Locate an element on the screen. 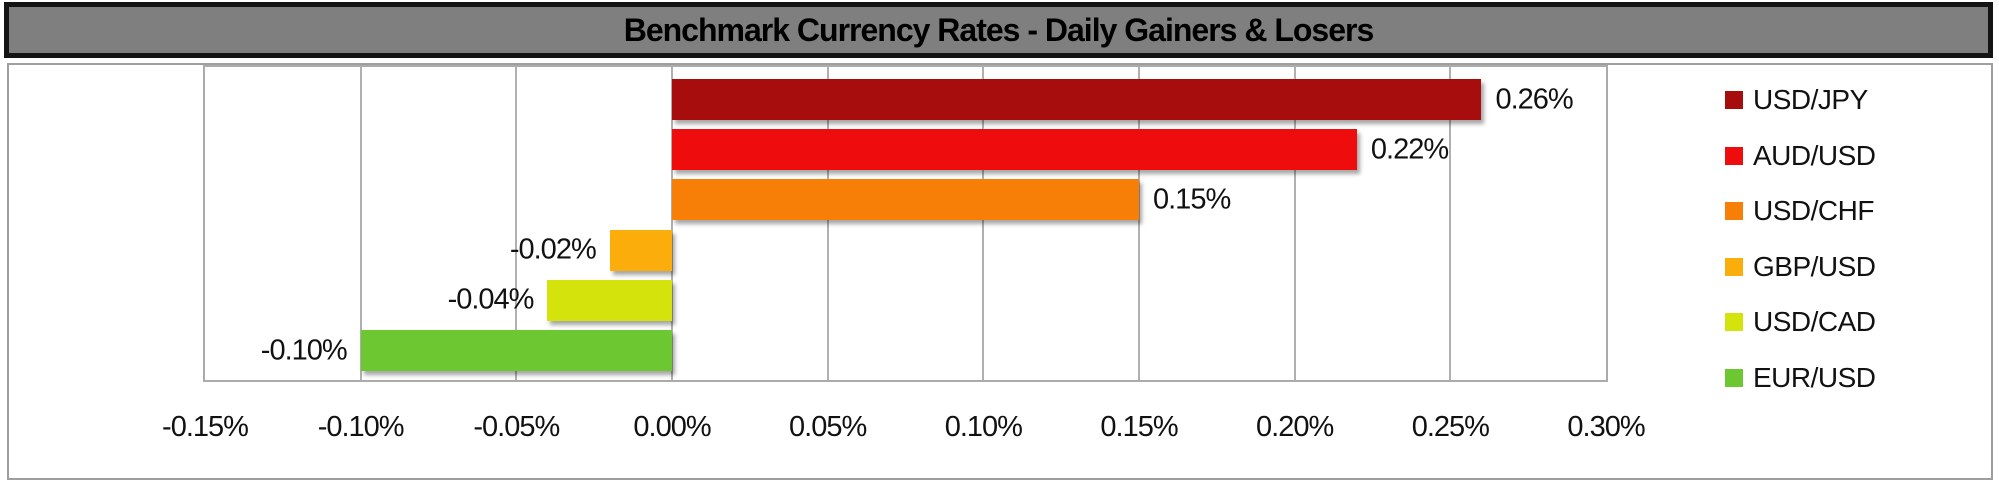 The image size is (1999, 491). bar-aud-usd is located at coordinates (1014, 150).